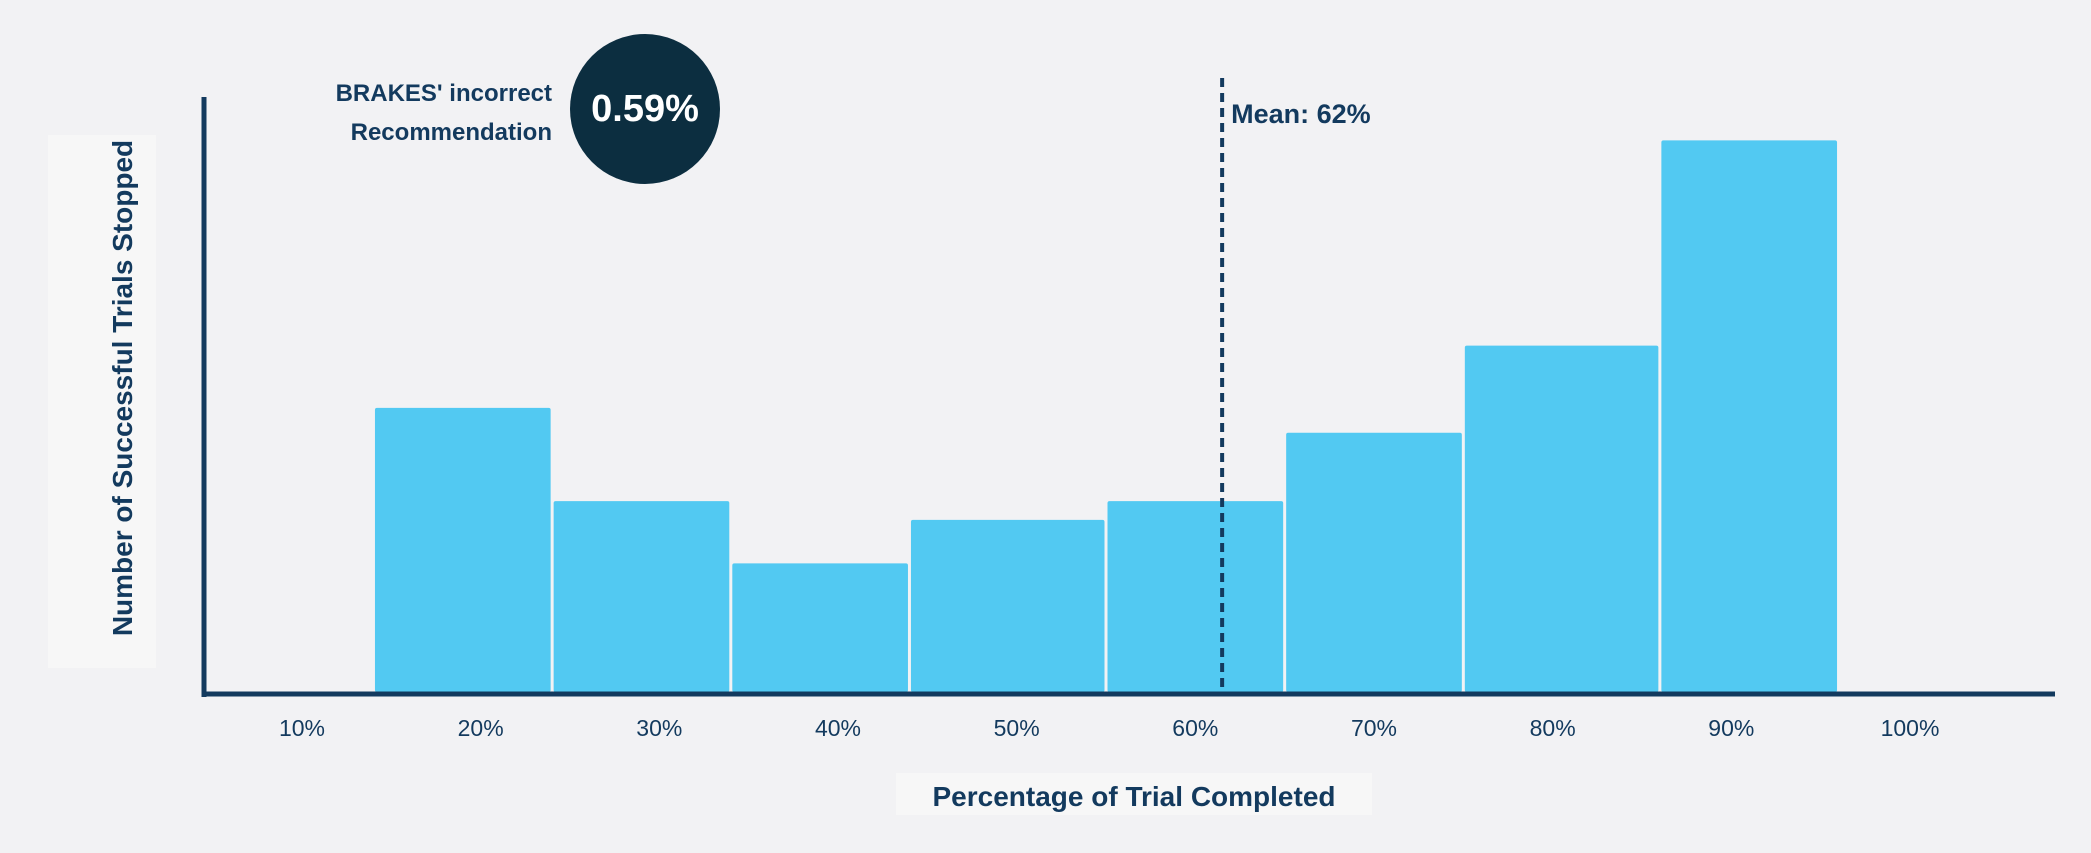 The width and height of the screenshot is (2091, 853). What do you see at coordinates (1374, 728) in the screenshot?
I see `x-tick-label-7: 70%` at bounding box center [1374, 728].